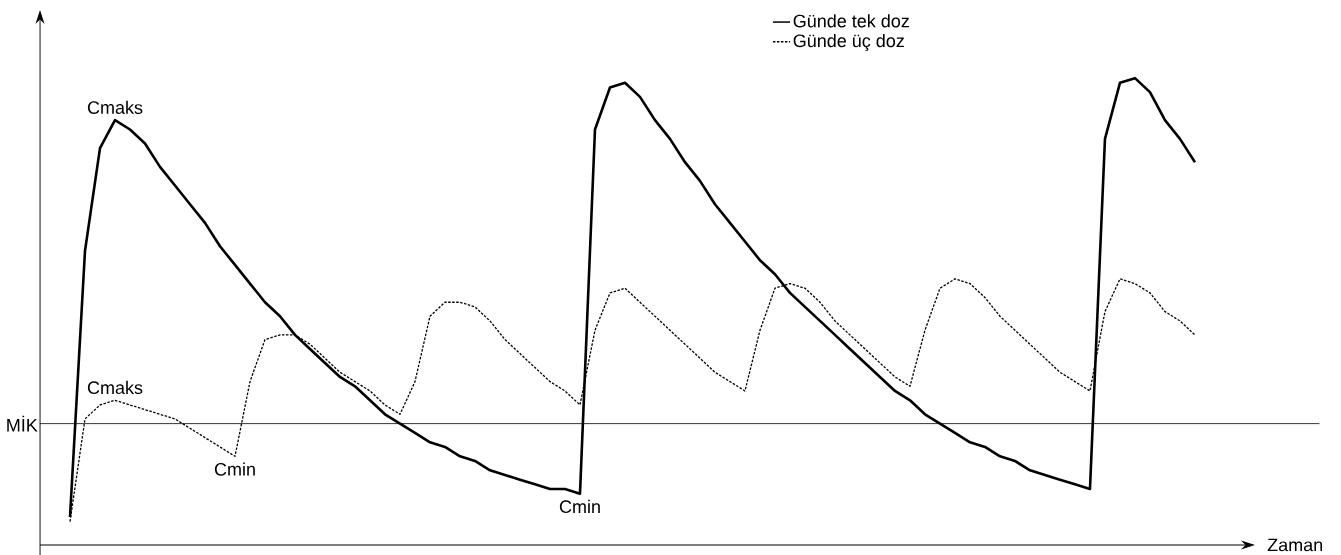 This screenshot has height=555, width=1341. I want to click on x-axis-title: Zaman, so click(1295, 545).